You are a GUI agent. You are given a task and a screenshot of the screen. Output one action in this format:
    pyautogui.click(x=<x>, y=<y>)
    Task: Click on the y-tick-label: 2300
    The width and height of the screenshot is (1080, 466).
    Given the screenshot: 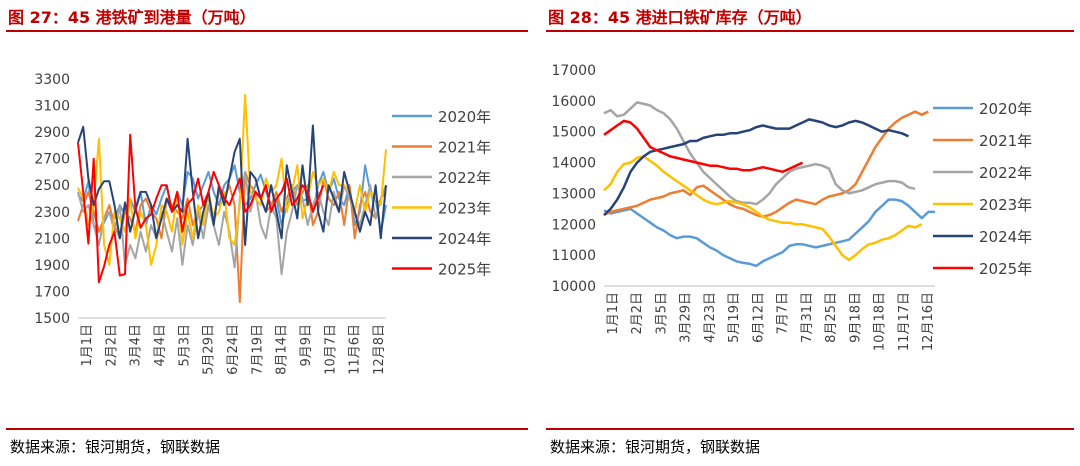 What is the action you would take?
    pyautogui.click(x=52, y=213)
    